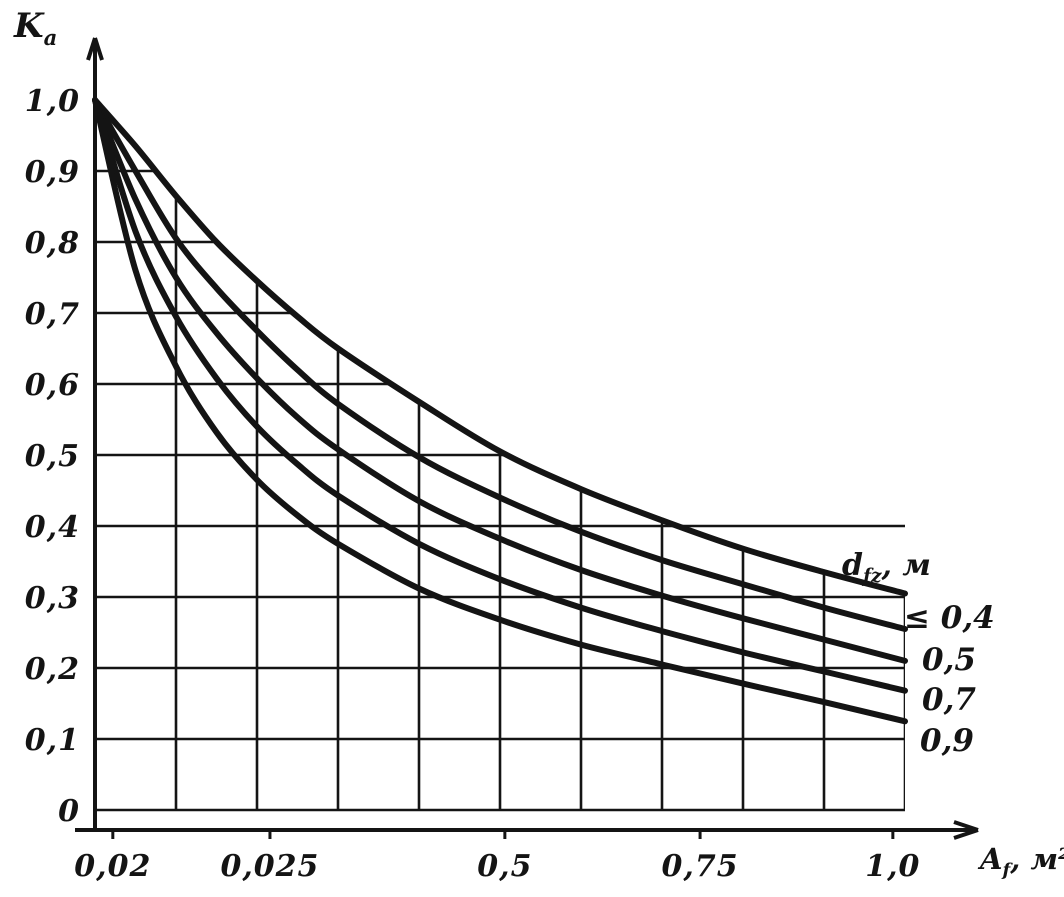 The width and height of the screenshot is (1064, 897). What do you see at coordinates (52, 172) in the screenshot?
I see `y-tick-label: 0,9` at bounding box center [52, 172].